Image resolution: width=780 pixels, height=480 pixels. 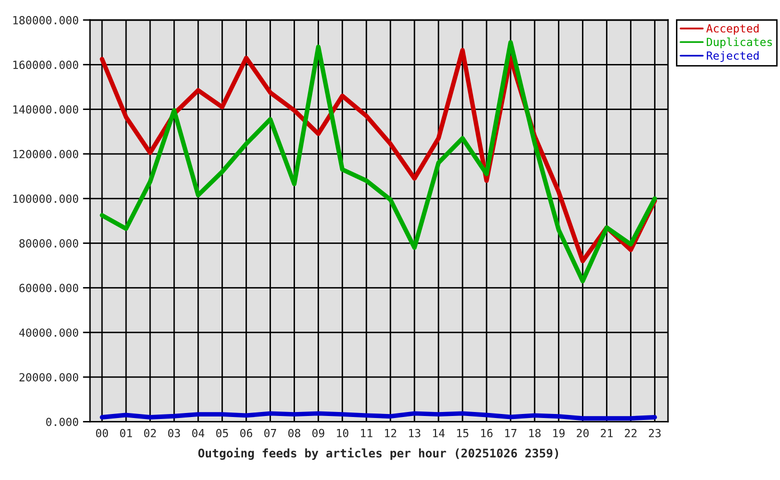 I want to click on y-tick-label: 0.000, so click(x=62, y=422).